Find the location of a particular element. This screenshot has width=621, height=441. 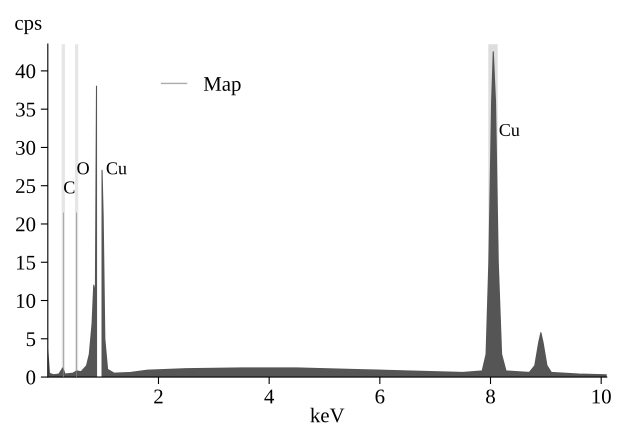

annotation: C is located at coordinates (69, 187).